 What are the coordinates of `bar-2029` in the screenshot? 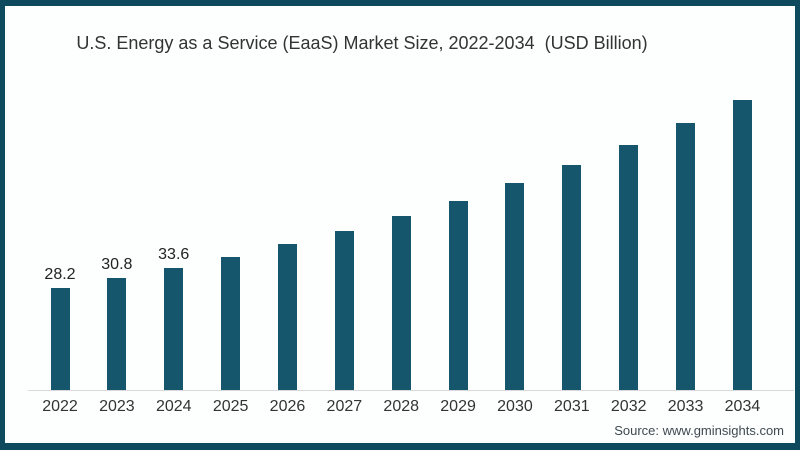 It's located at (458, 295).